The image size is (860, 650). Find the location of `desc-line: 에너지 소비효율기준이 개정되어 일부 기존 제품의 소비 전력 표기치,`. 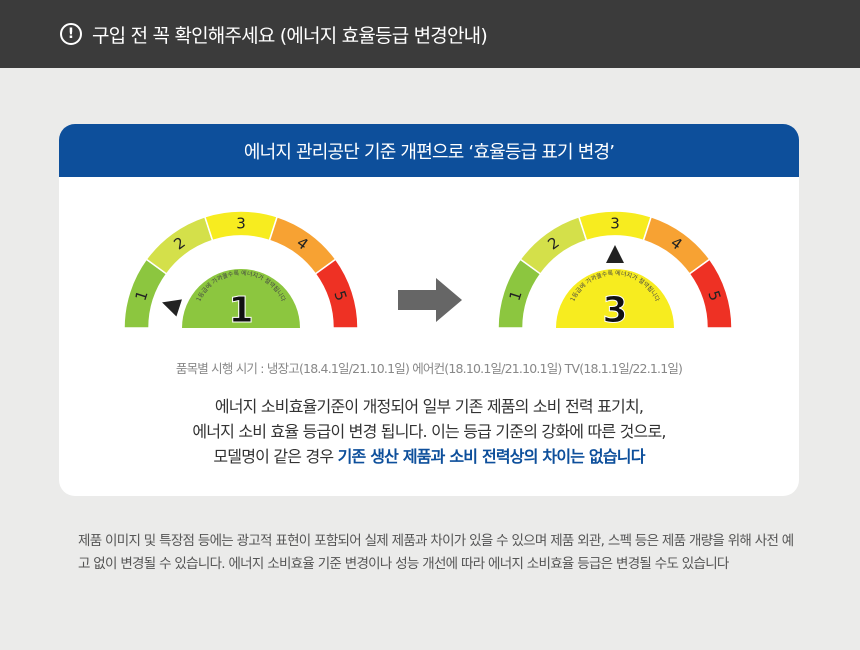

desc-line: 에너지 소비효율기준이 개정되어 일부 기존 제품의 소비 전력 표기치, is located at coordinates (429, 406).